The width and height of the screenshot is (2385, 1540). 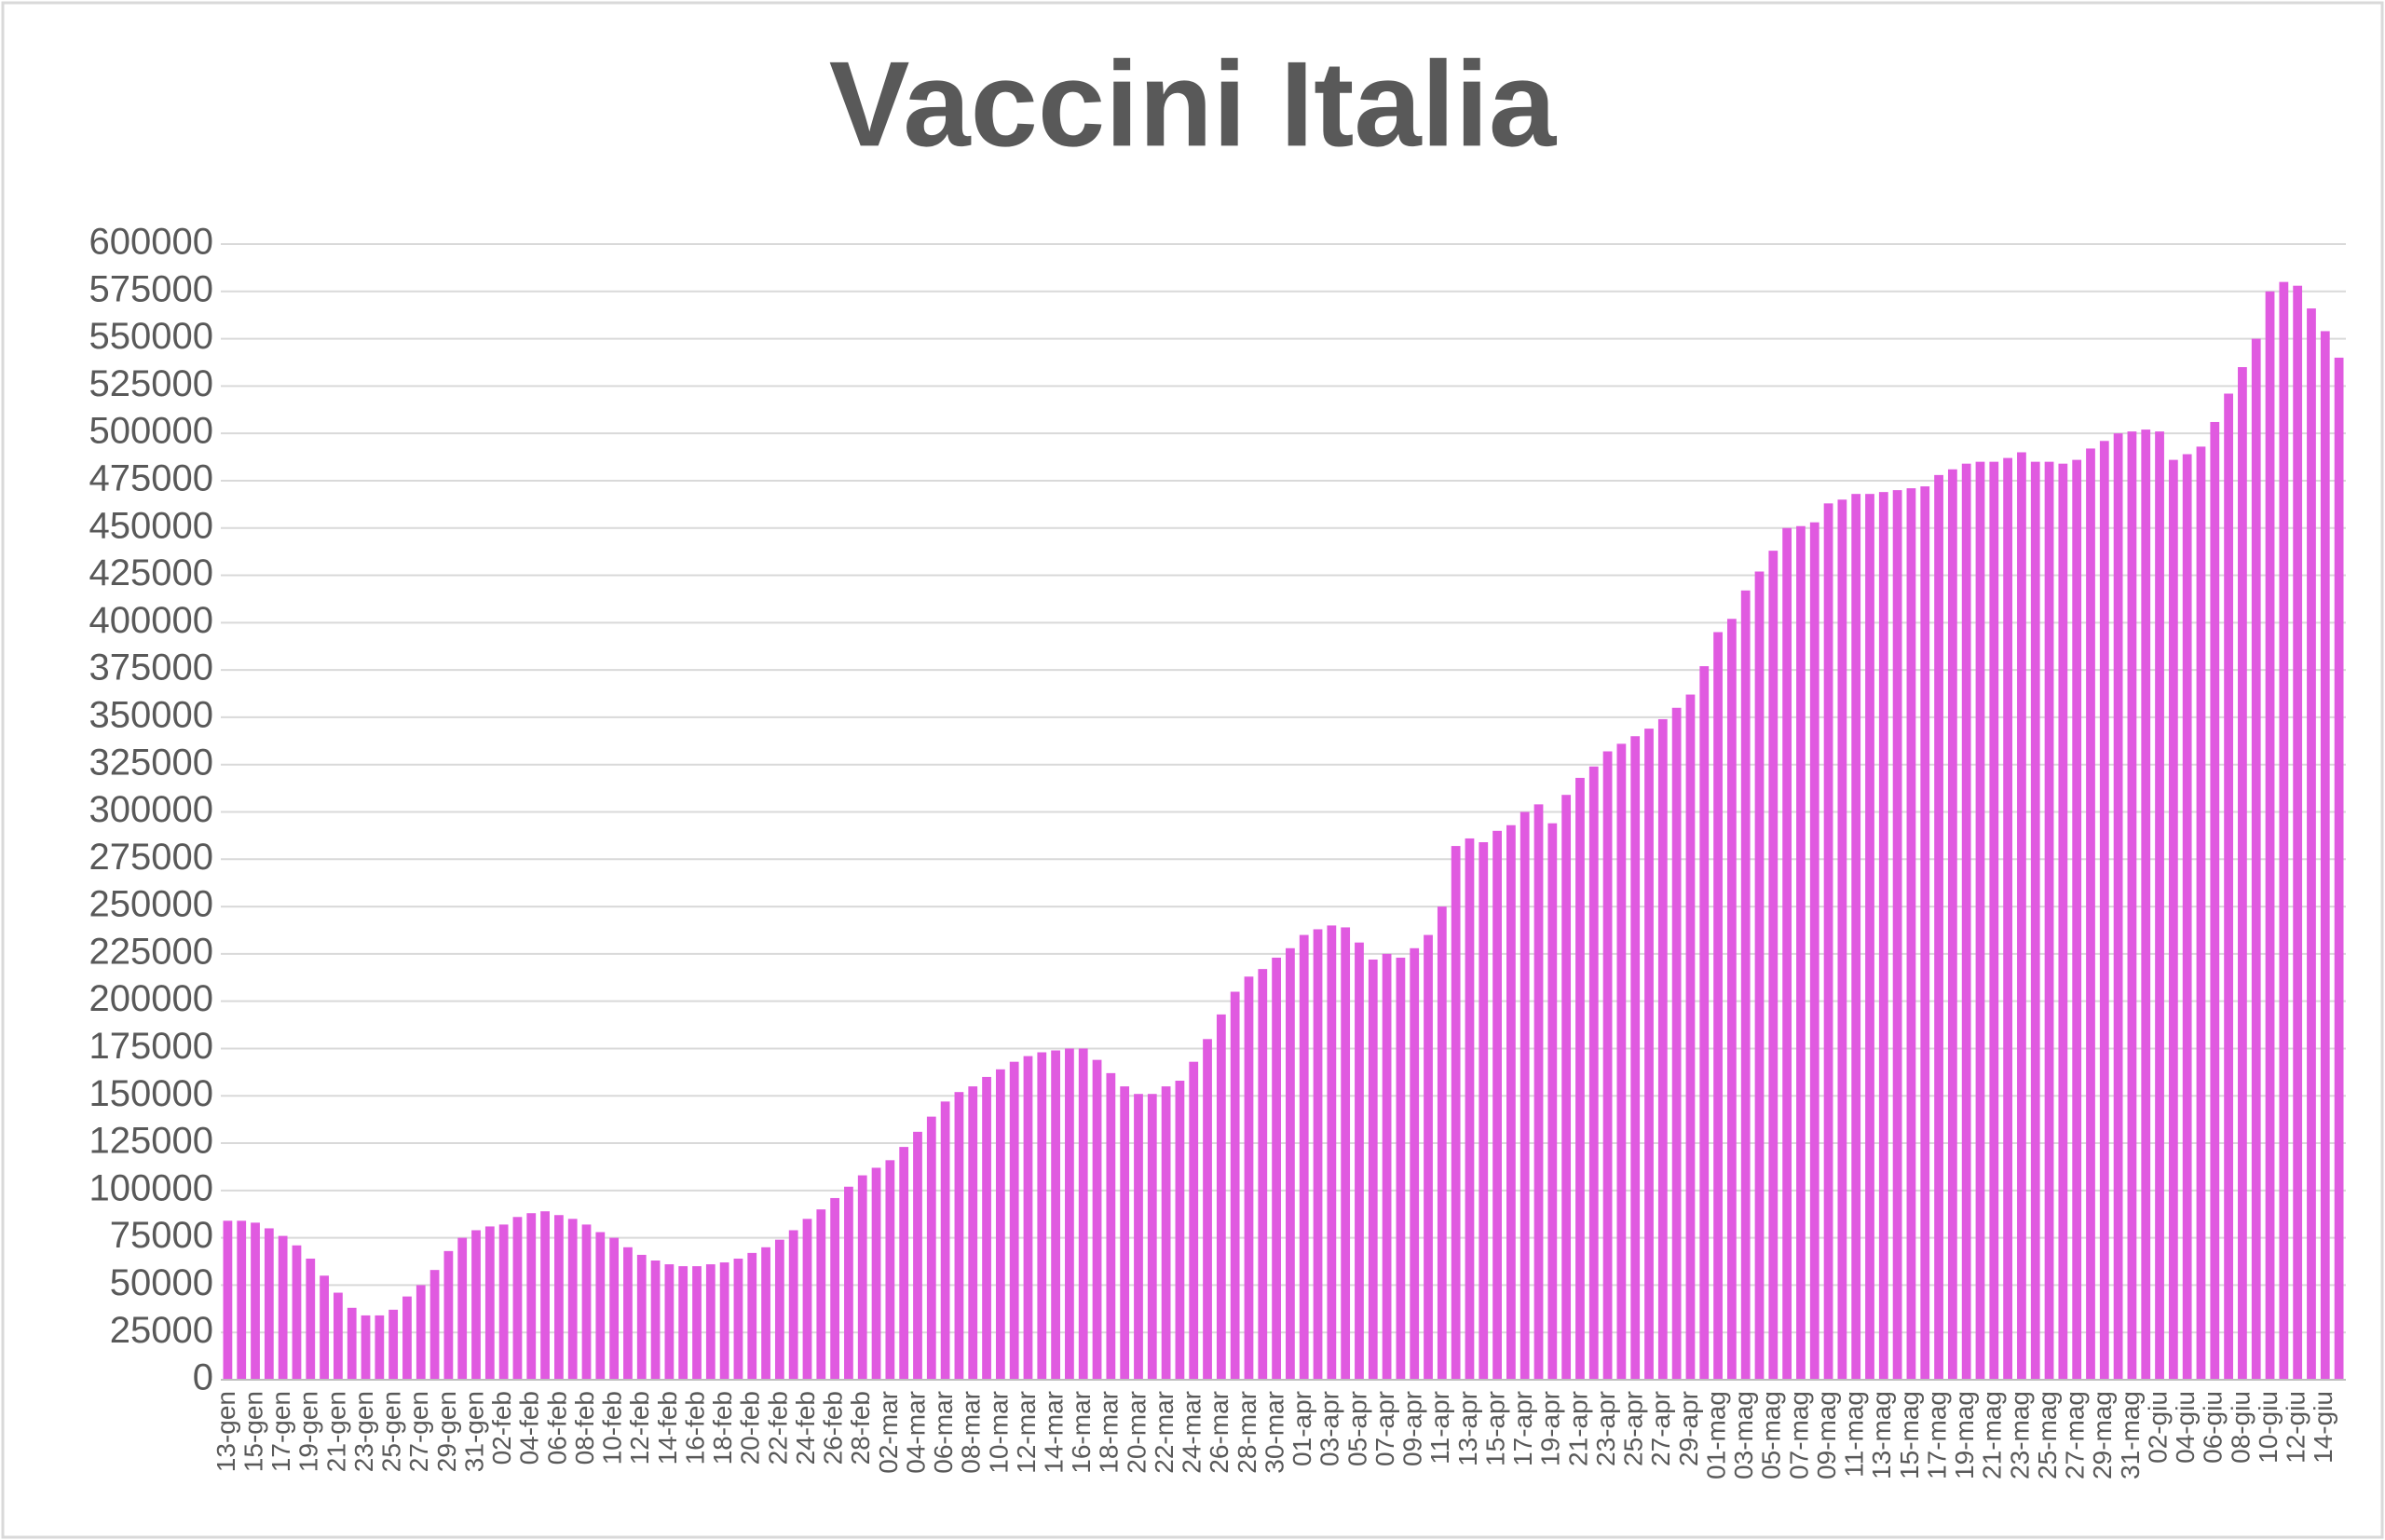 I want to click on x-tick-label: 12-mar, so click(x=1026, y=1432).